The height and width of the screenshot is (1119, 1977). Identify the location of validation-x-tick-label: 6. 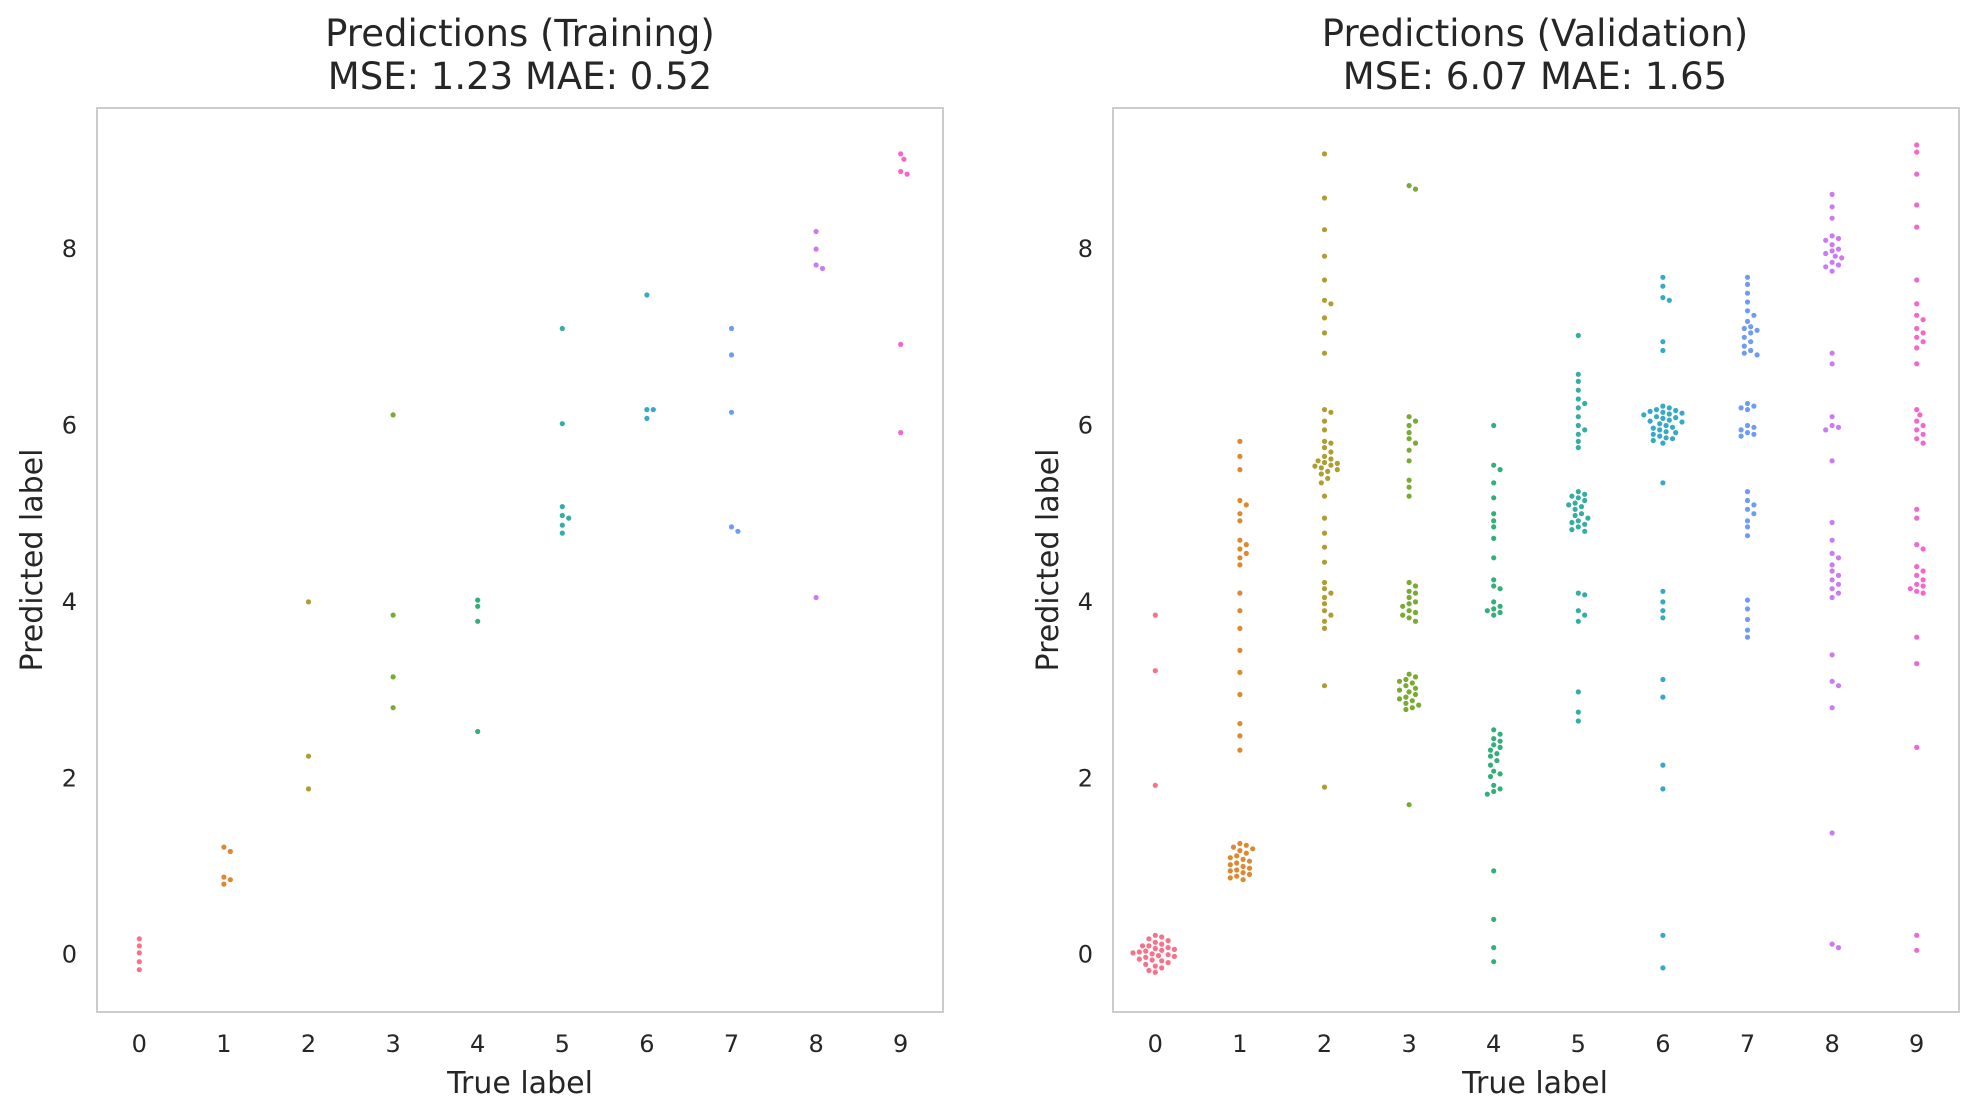
(1662, 1044).